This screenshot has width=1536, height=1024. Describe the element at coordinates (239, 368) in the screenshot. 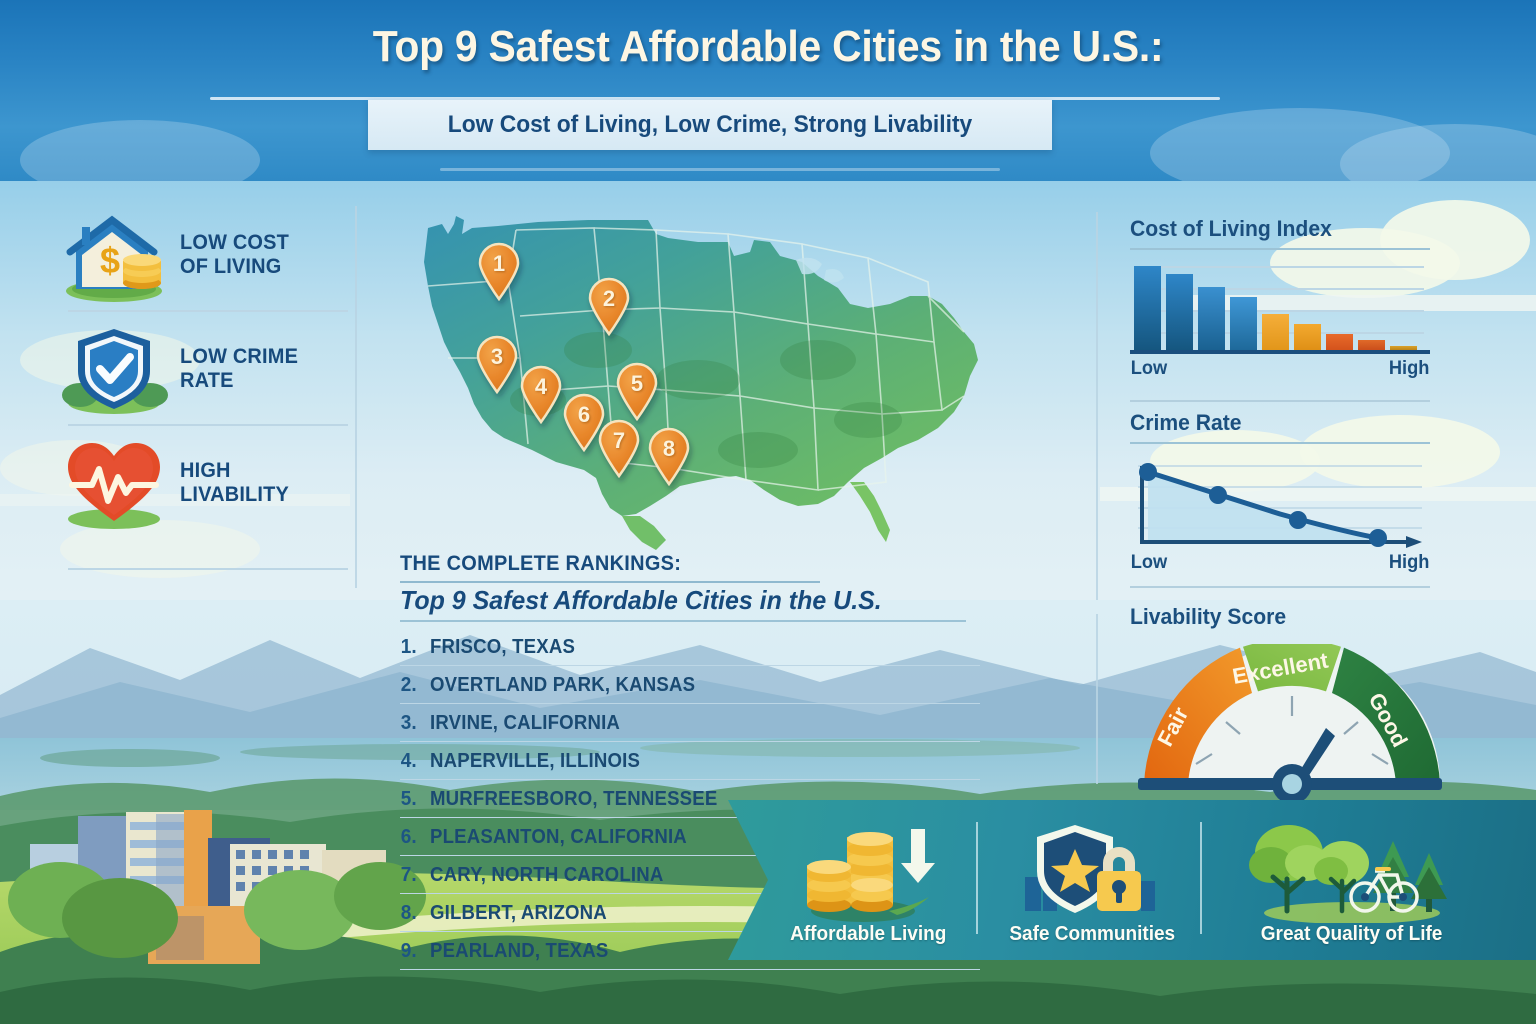

I see `feature-label: LOW CRIME RATE` at that location.